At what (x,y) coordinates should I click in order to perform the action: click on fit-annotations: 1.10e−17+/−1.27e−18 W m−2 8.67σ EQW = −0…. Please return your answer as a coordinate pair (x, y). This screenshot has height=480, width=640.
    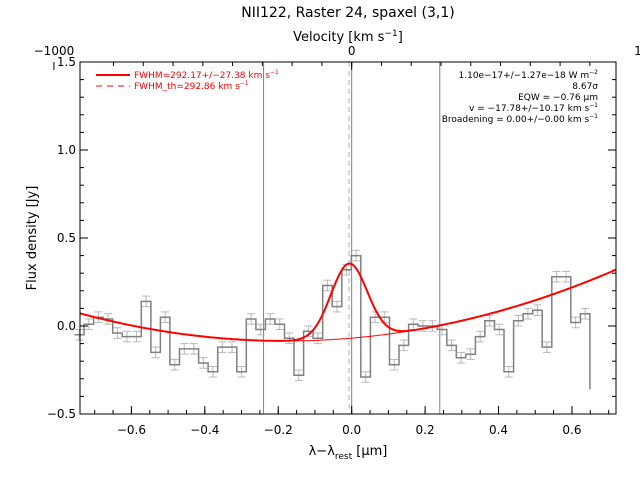
    Looking at the image, I should click on (520, 97).